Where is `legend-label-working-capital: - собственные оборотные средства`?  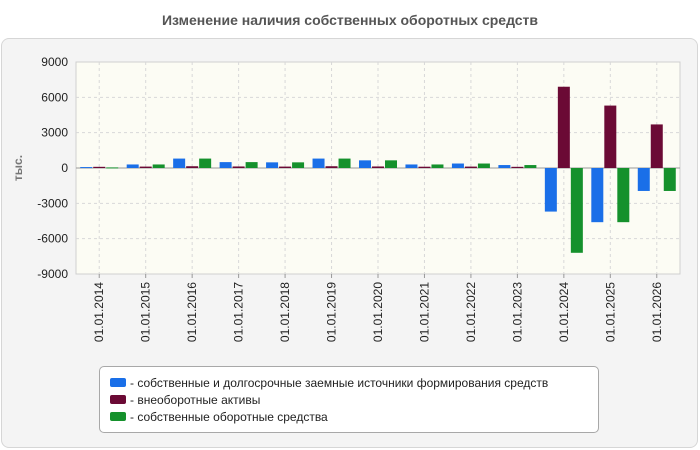
legend-label-working-capital: - собственные оборотные средства is located at coordinates (229, 416).